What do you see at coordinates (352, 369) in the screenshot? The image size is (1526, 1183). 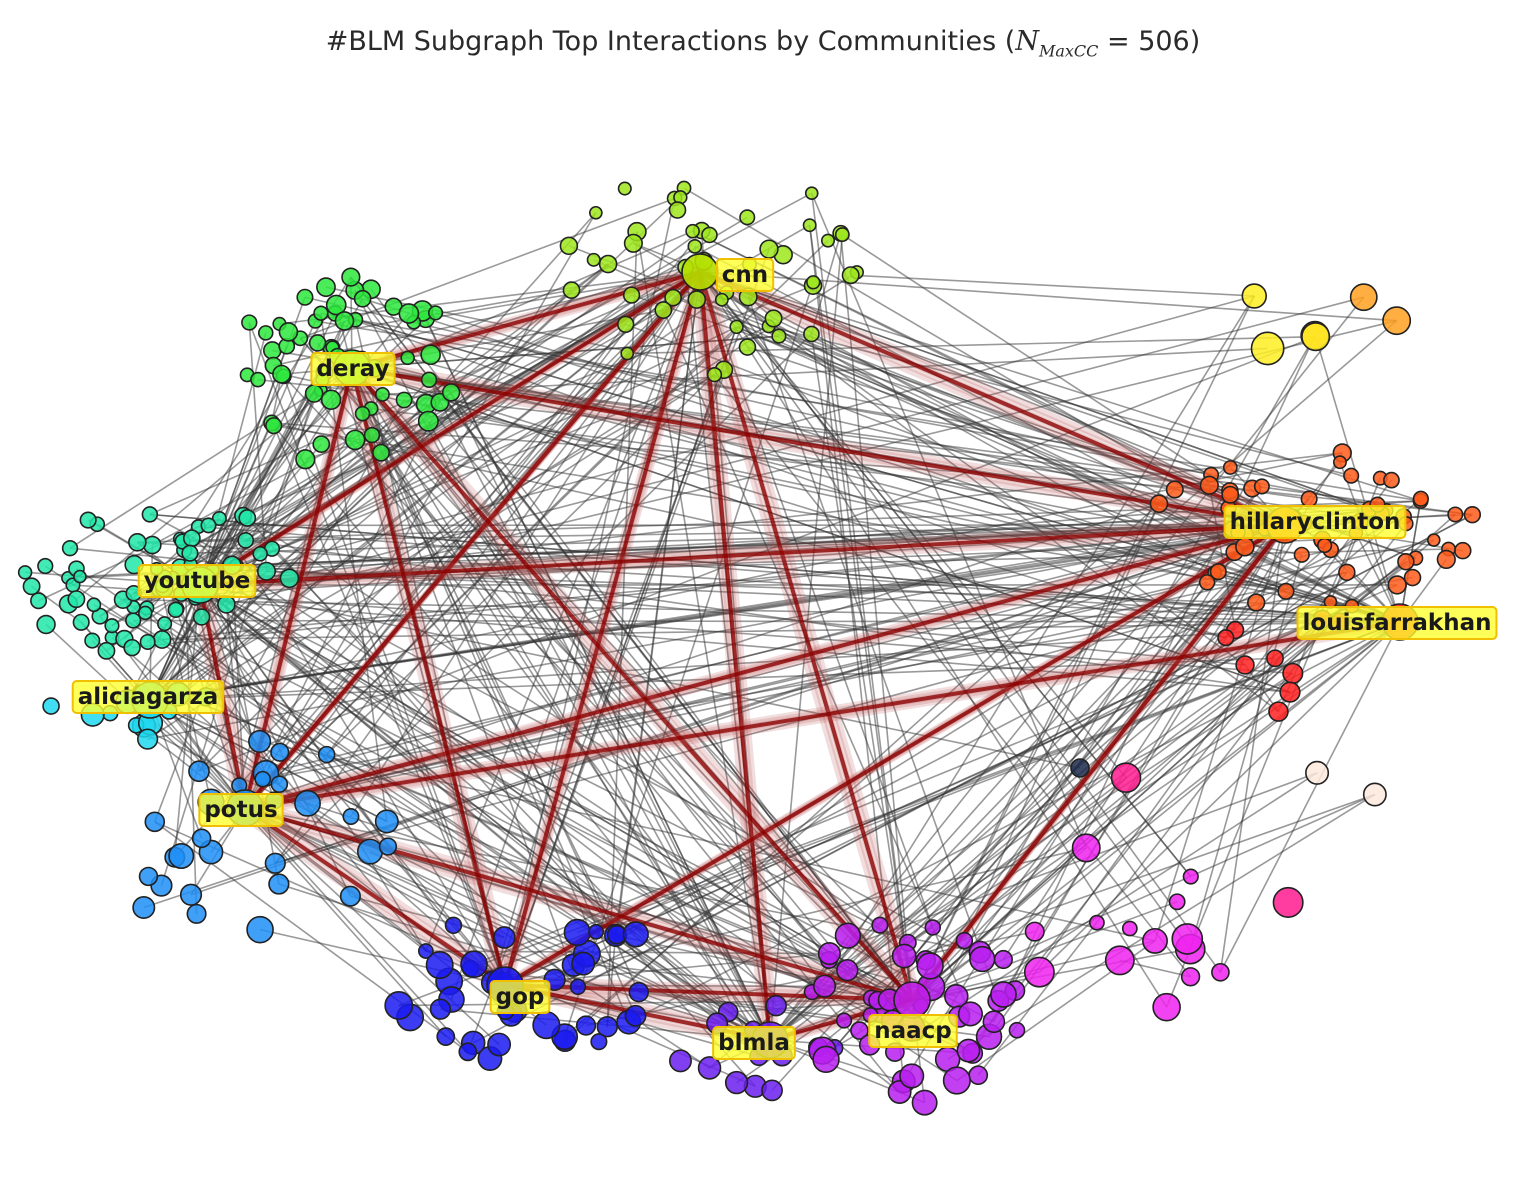 I see `hub-label-deray: deray` at bounding box center [352, 369].